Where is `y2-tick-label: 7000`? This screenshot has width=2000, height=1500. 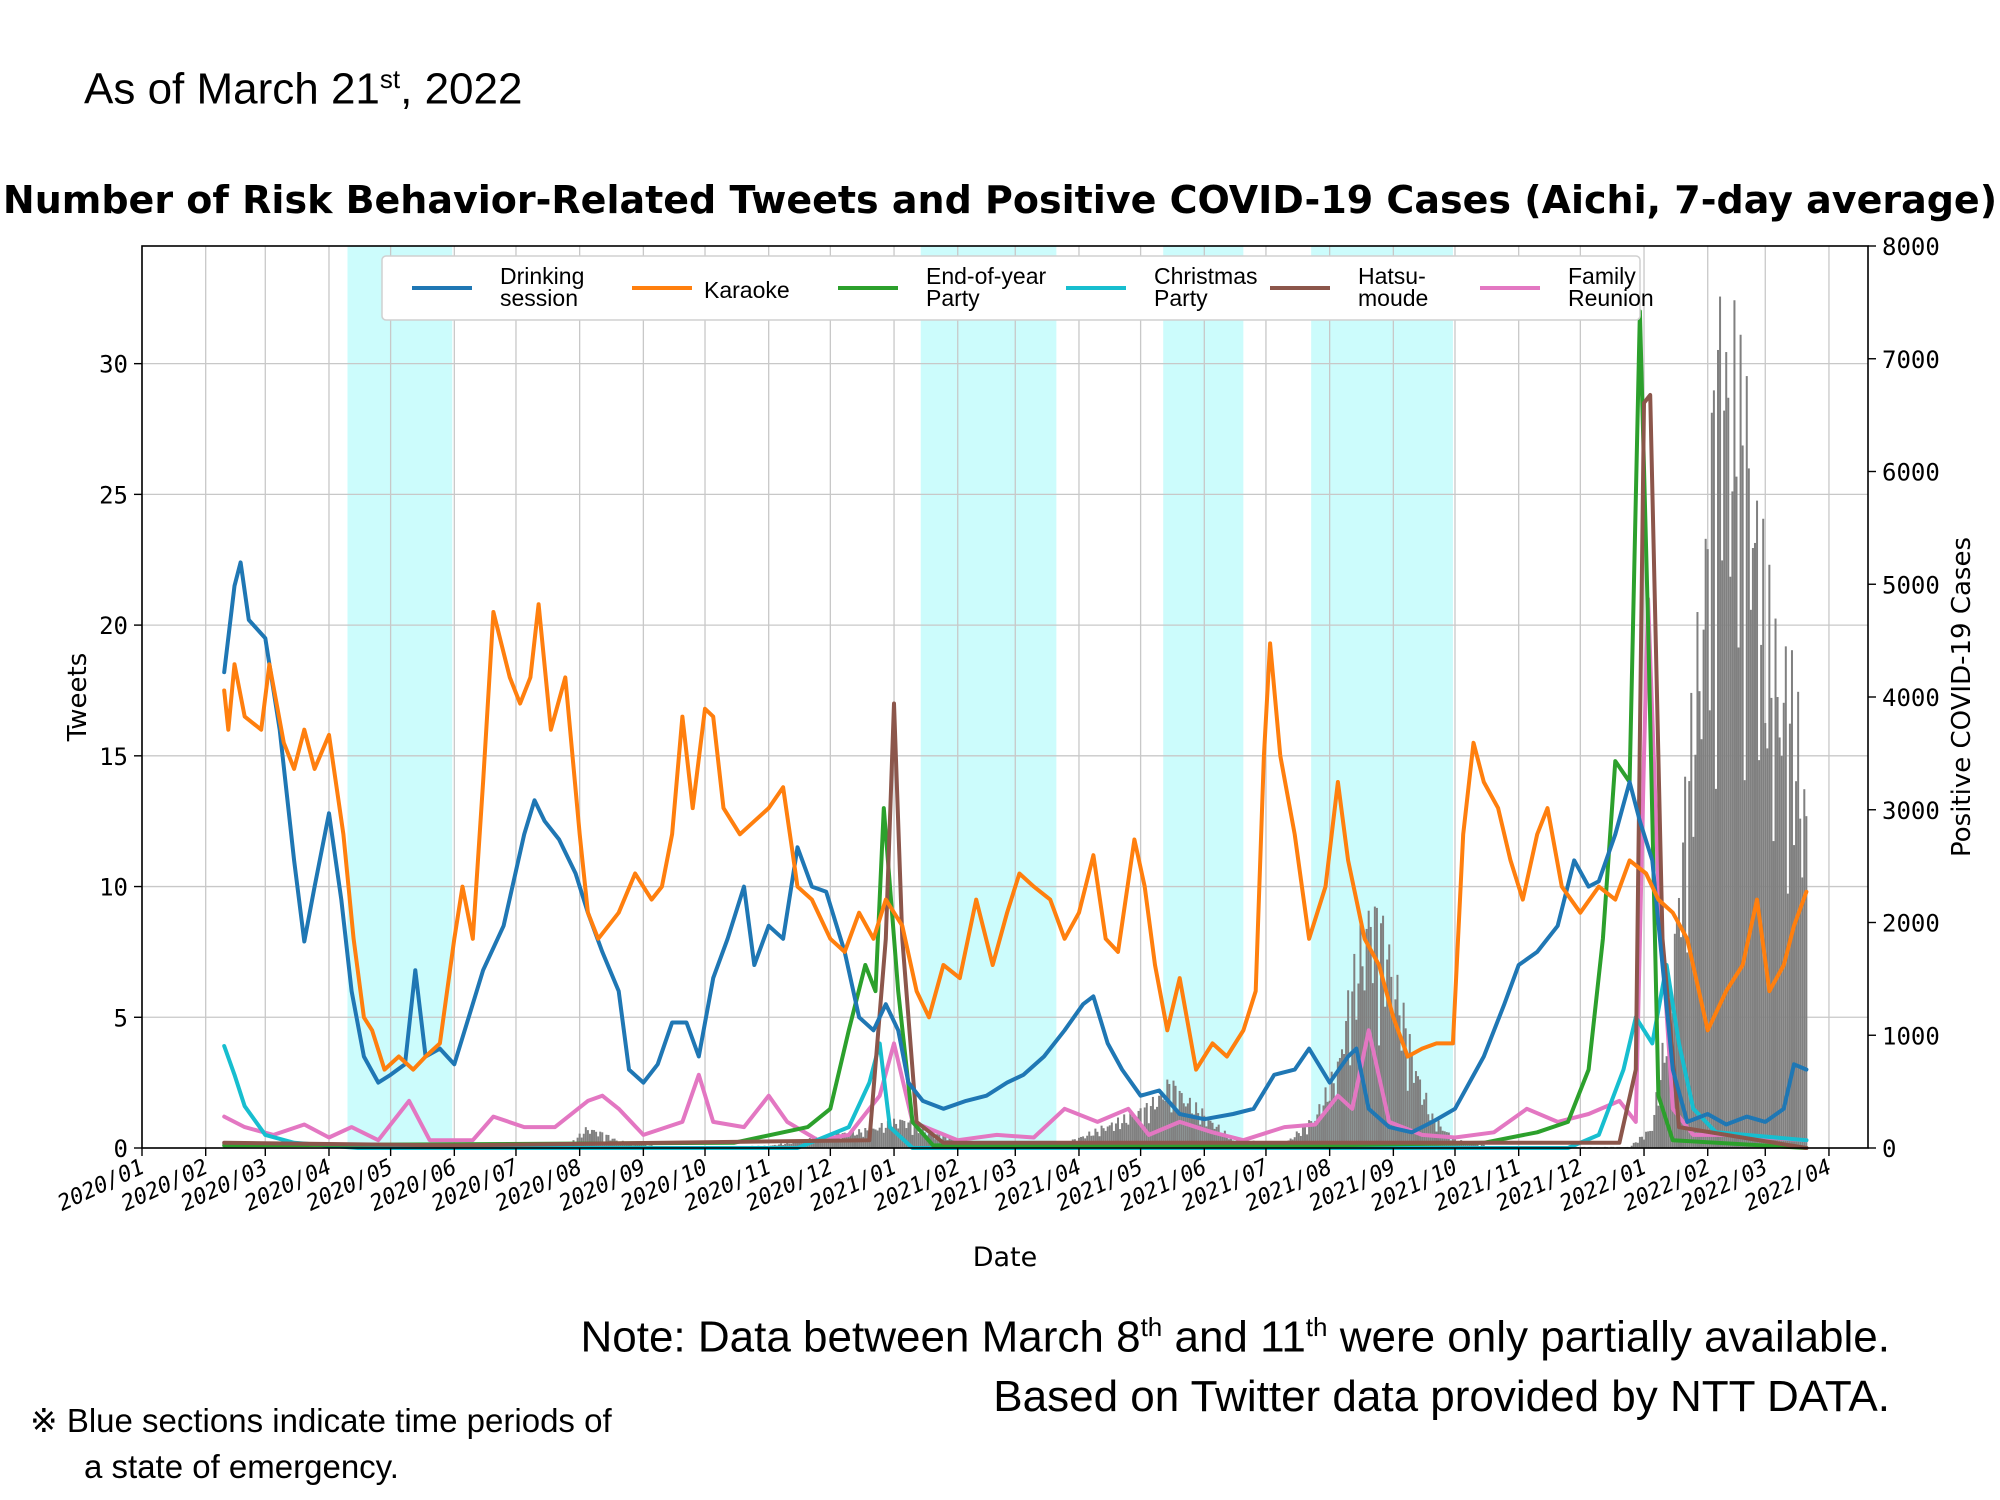 y2-tick-label: 7000 is located at coordinates (1911, 360).